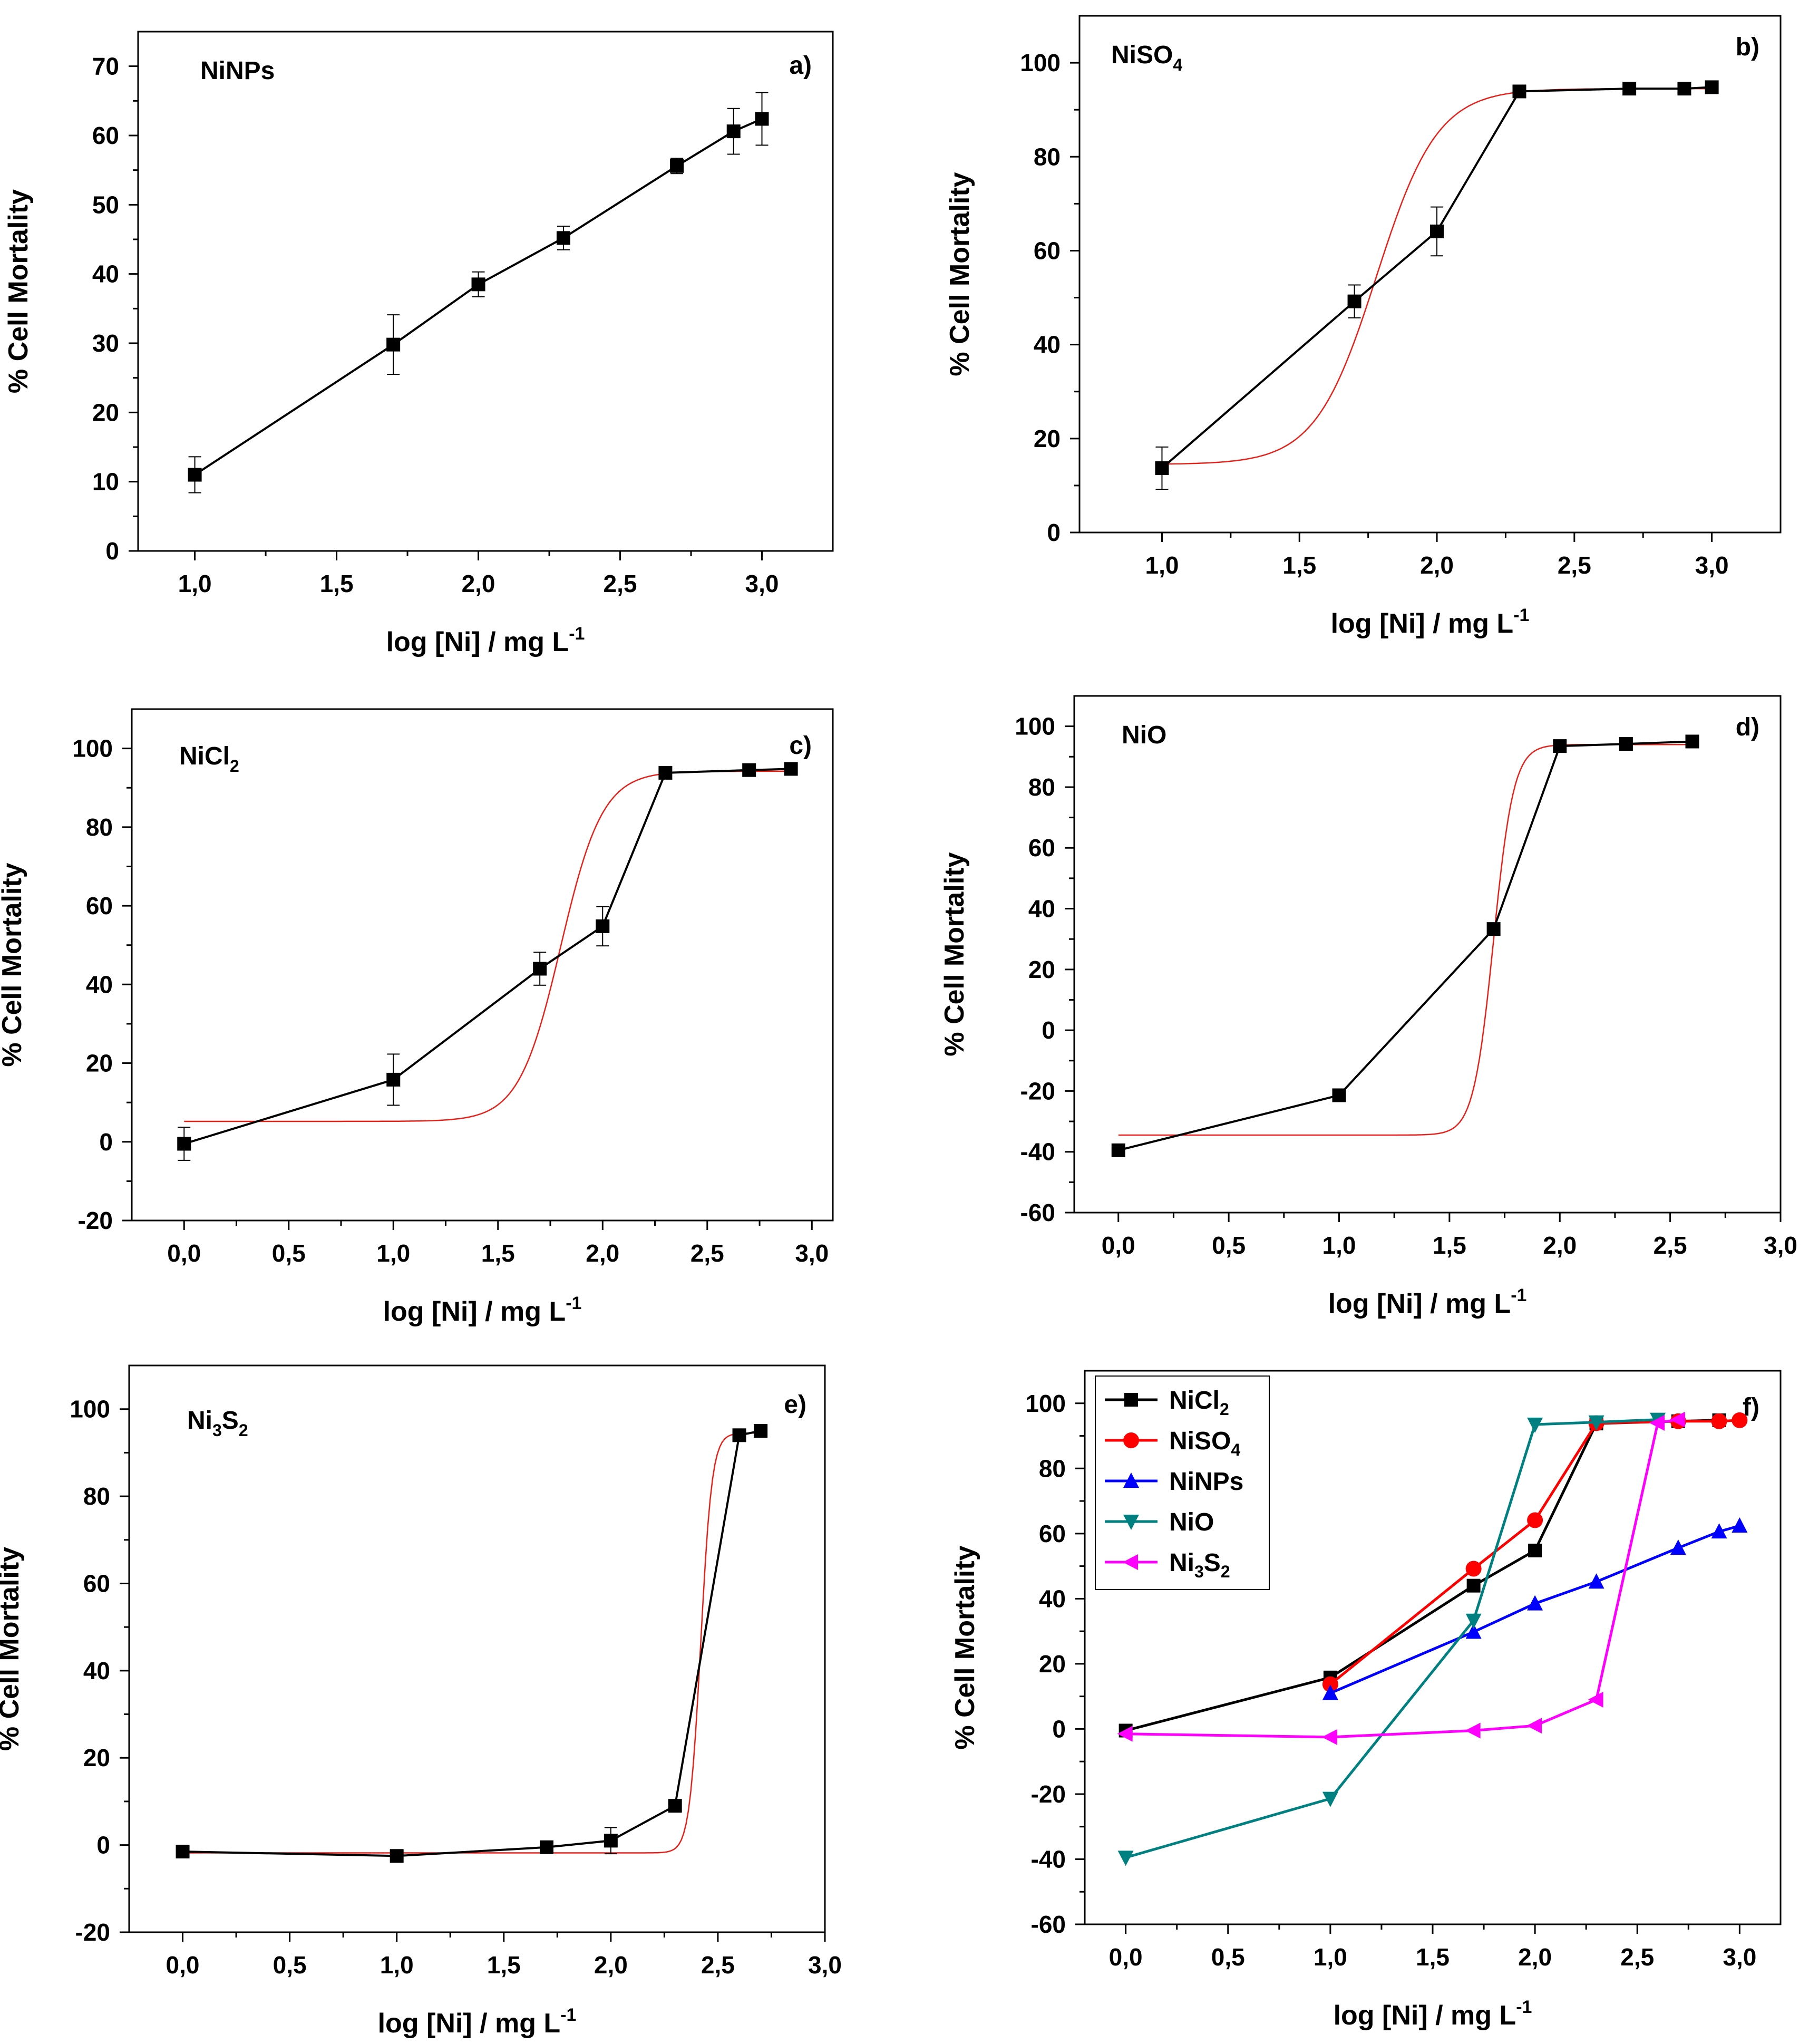 The image size is (1809, 2044). I want to click on panel-title: NiSO4, so click(1146, 57).